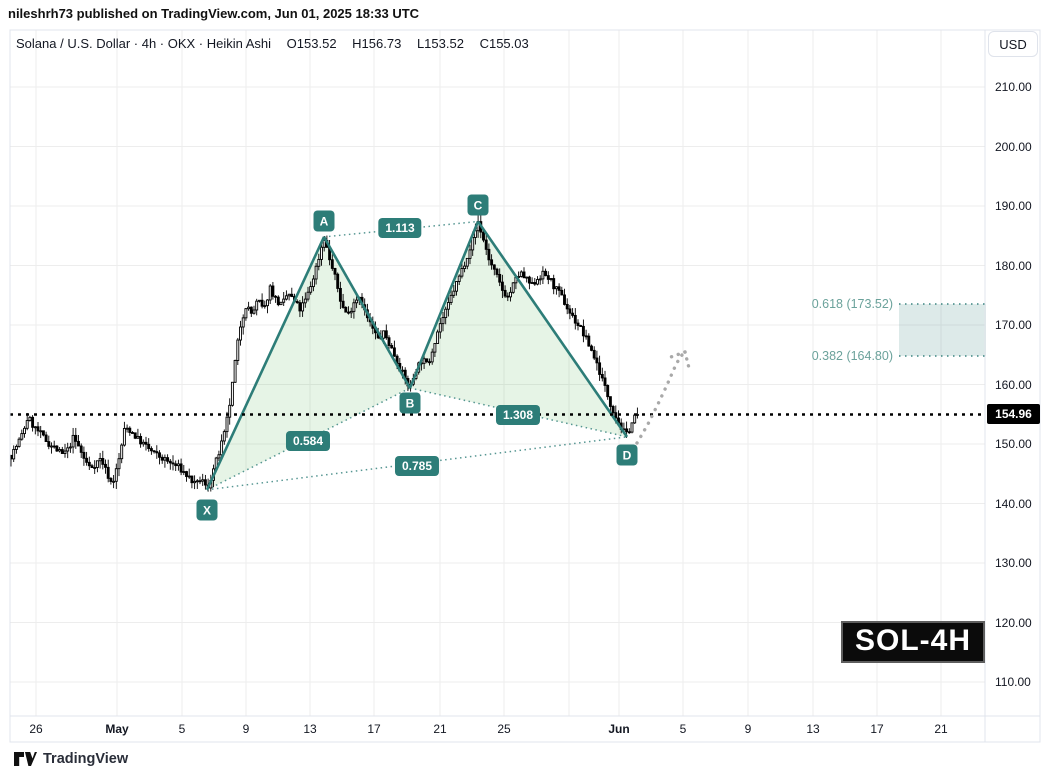 The height and width of the screenshot is (778, 1051). I want to click on y-axis-label: 150.00, so click(1013, 444).